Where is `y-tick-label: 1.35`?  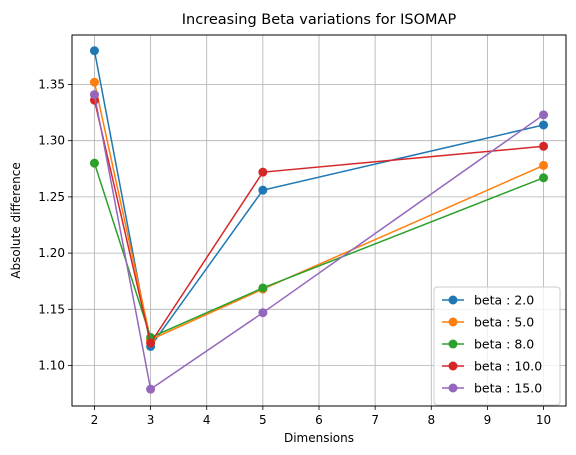 y-tick-label: 1.35 is located at coordinates (51, 84).